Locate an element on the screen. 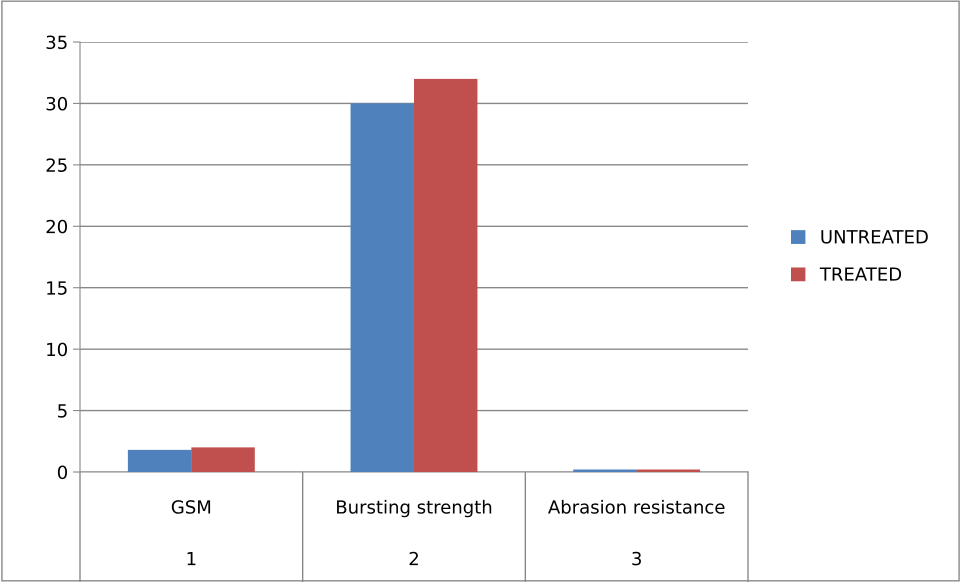 The height and width of the screenshot is (582, 961). x-tick-label: Abrasion resistance is located at coordinates (636, 507).